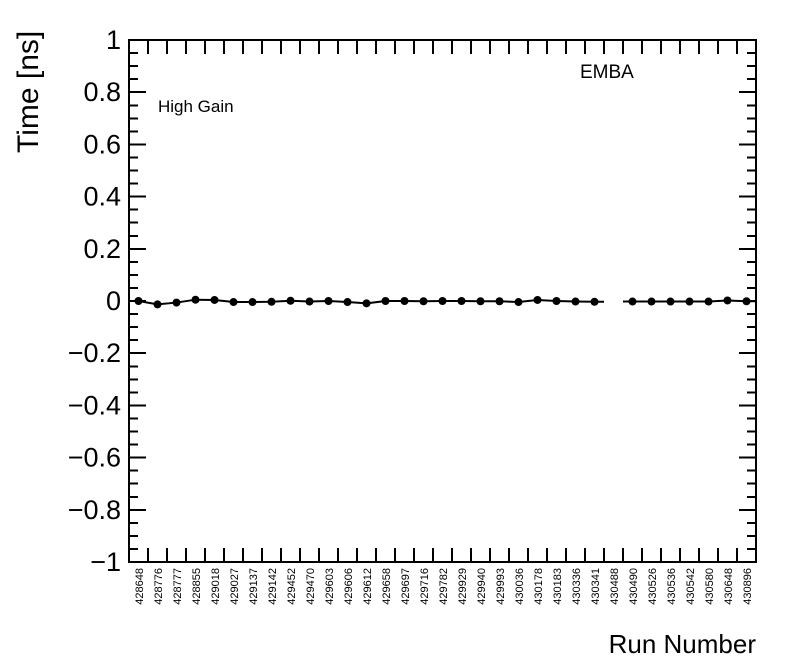  What do you see at coordinates (406, 586) in the screenshot?
I see `x-tick-label: 429697` at bounding box center [406, 586].